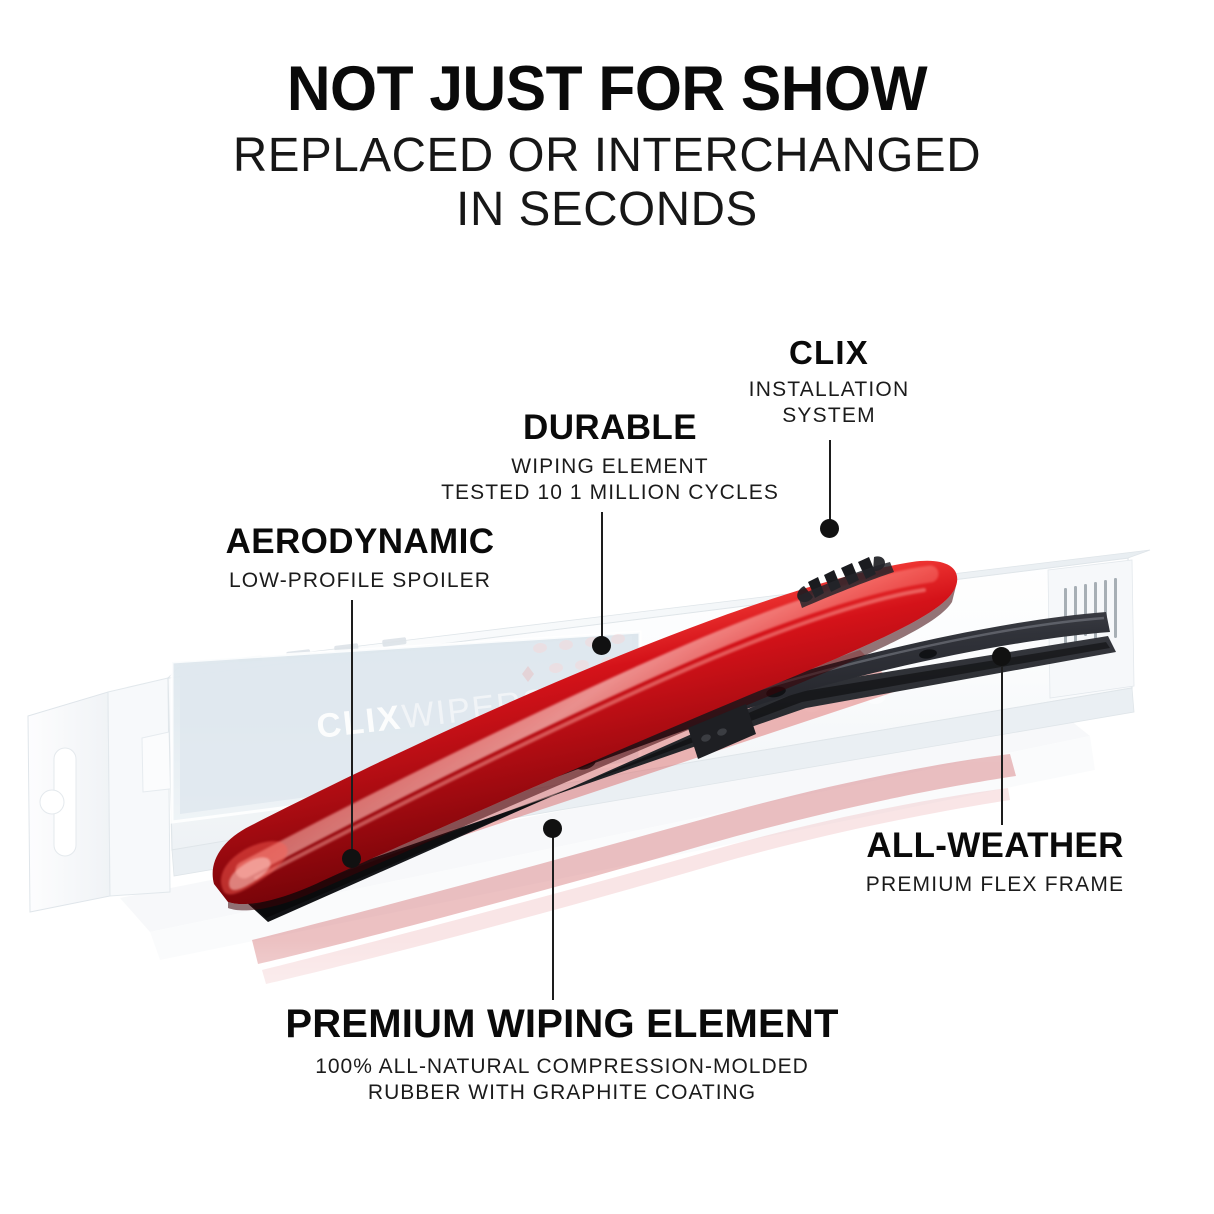 This screenshot has width=1214, height=1214. I want to click on callout-premium-sub-line2: RUBBER WITH GRAPHITE COATING, so click(562, 1092).